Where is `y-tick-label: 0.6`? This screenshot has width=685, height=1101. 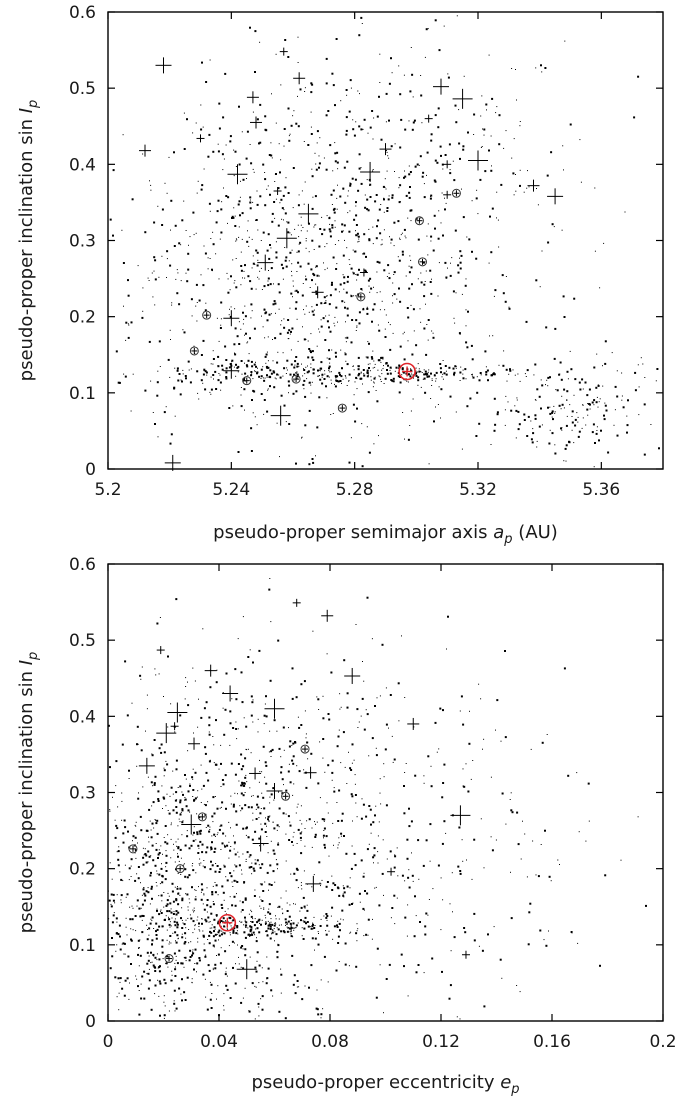 y-tick-label: 0.6 is located at coordinates (82, 13).